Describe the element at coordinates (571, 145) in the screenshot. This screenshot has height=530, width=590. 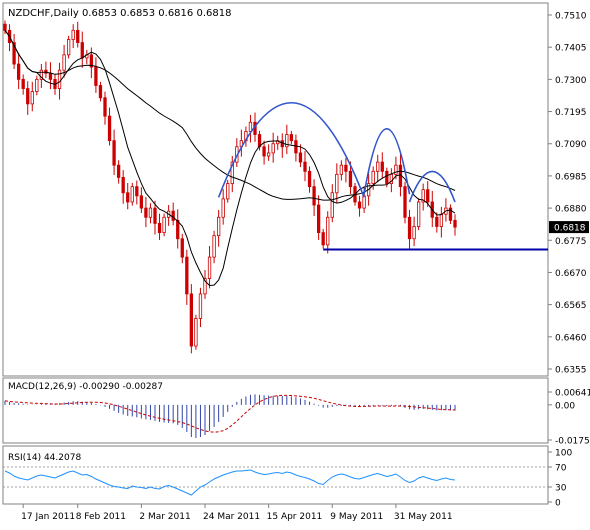
I see `price-axis-label: 0.7090` at that location.